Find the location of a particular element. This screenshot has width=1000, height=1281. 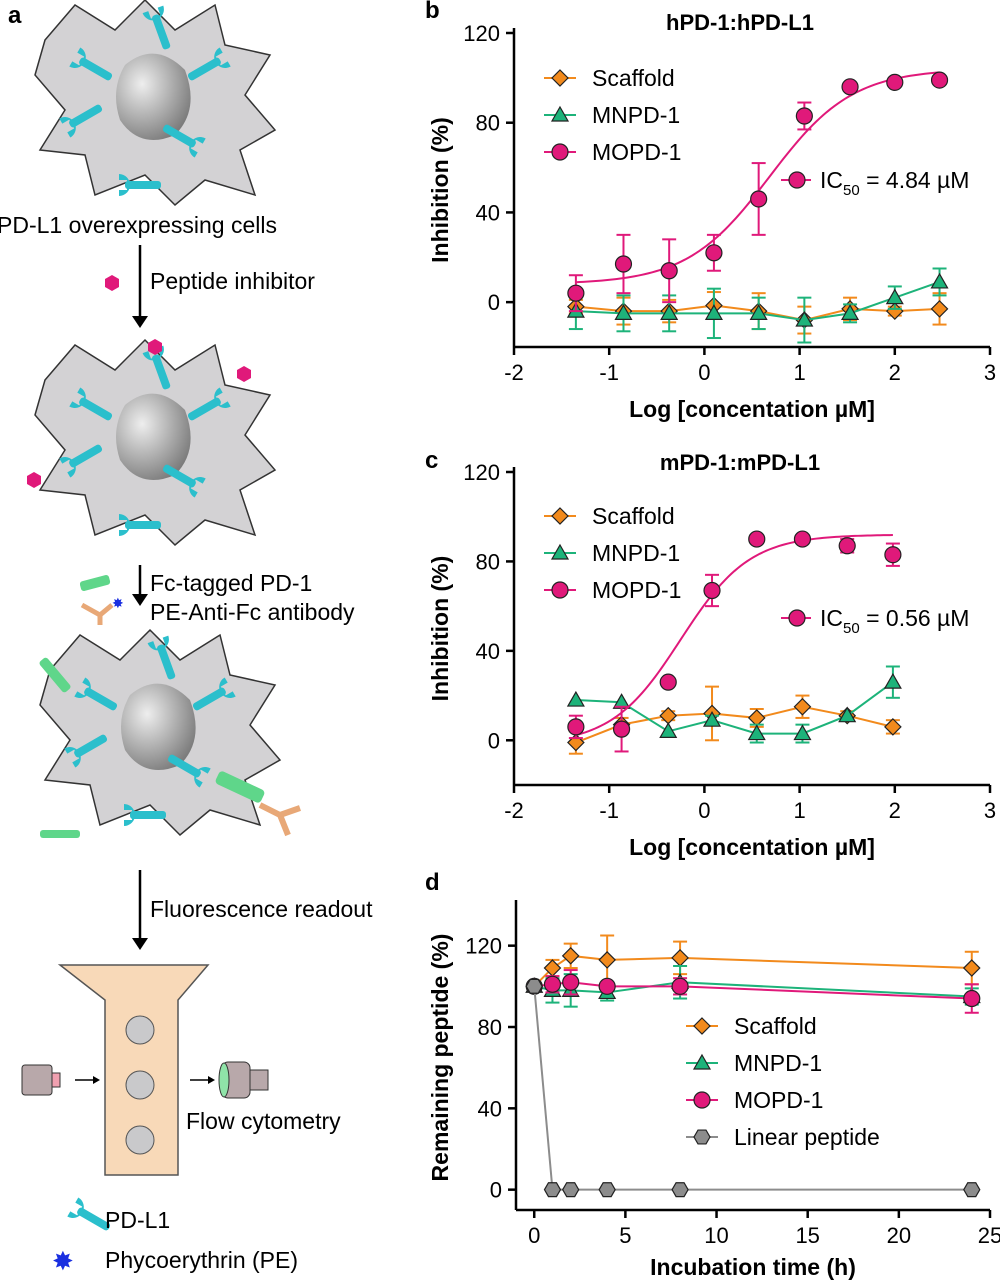

step-pe-antibody: PE-Anti-Fc antibody is located at coordinates (252, 612).